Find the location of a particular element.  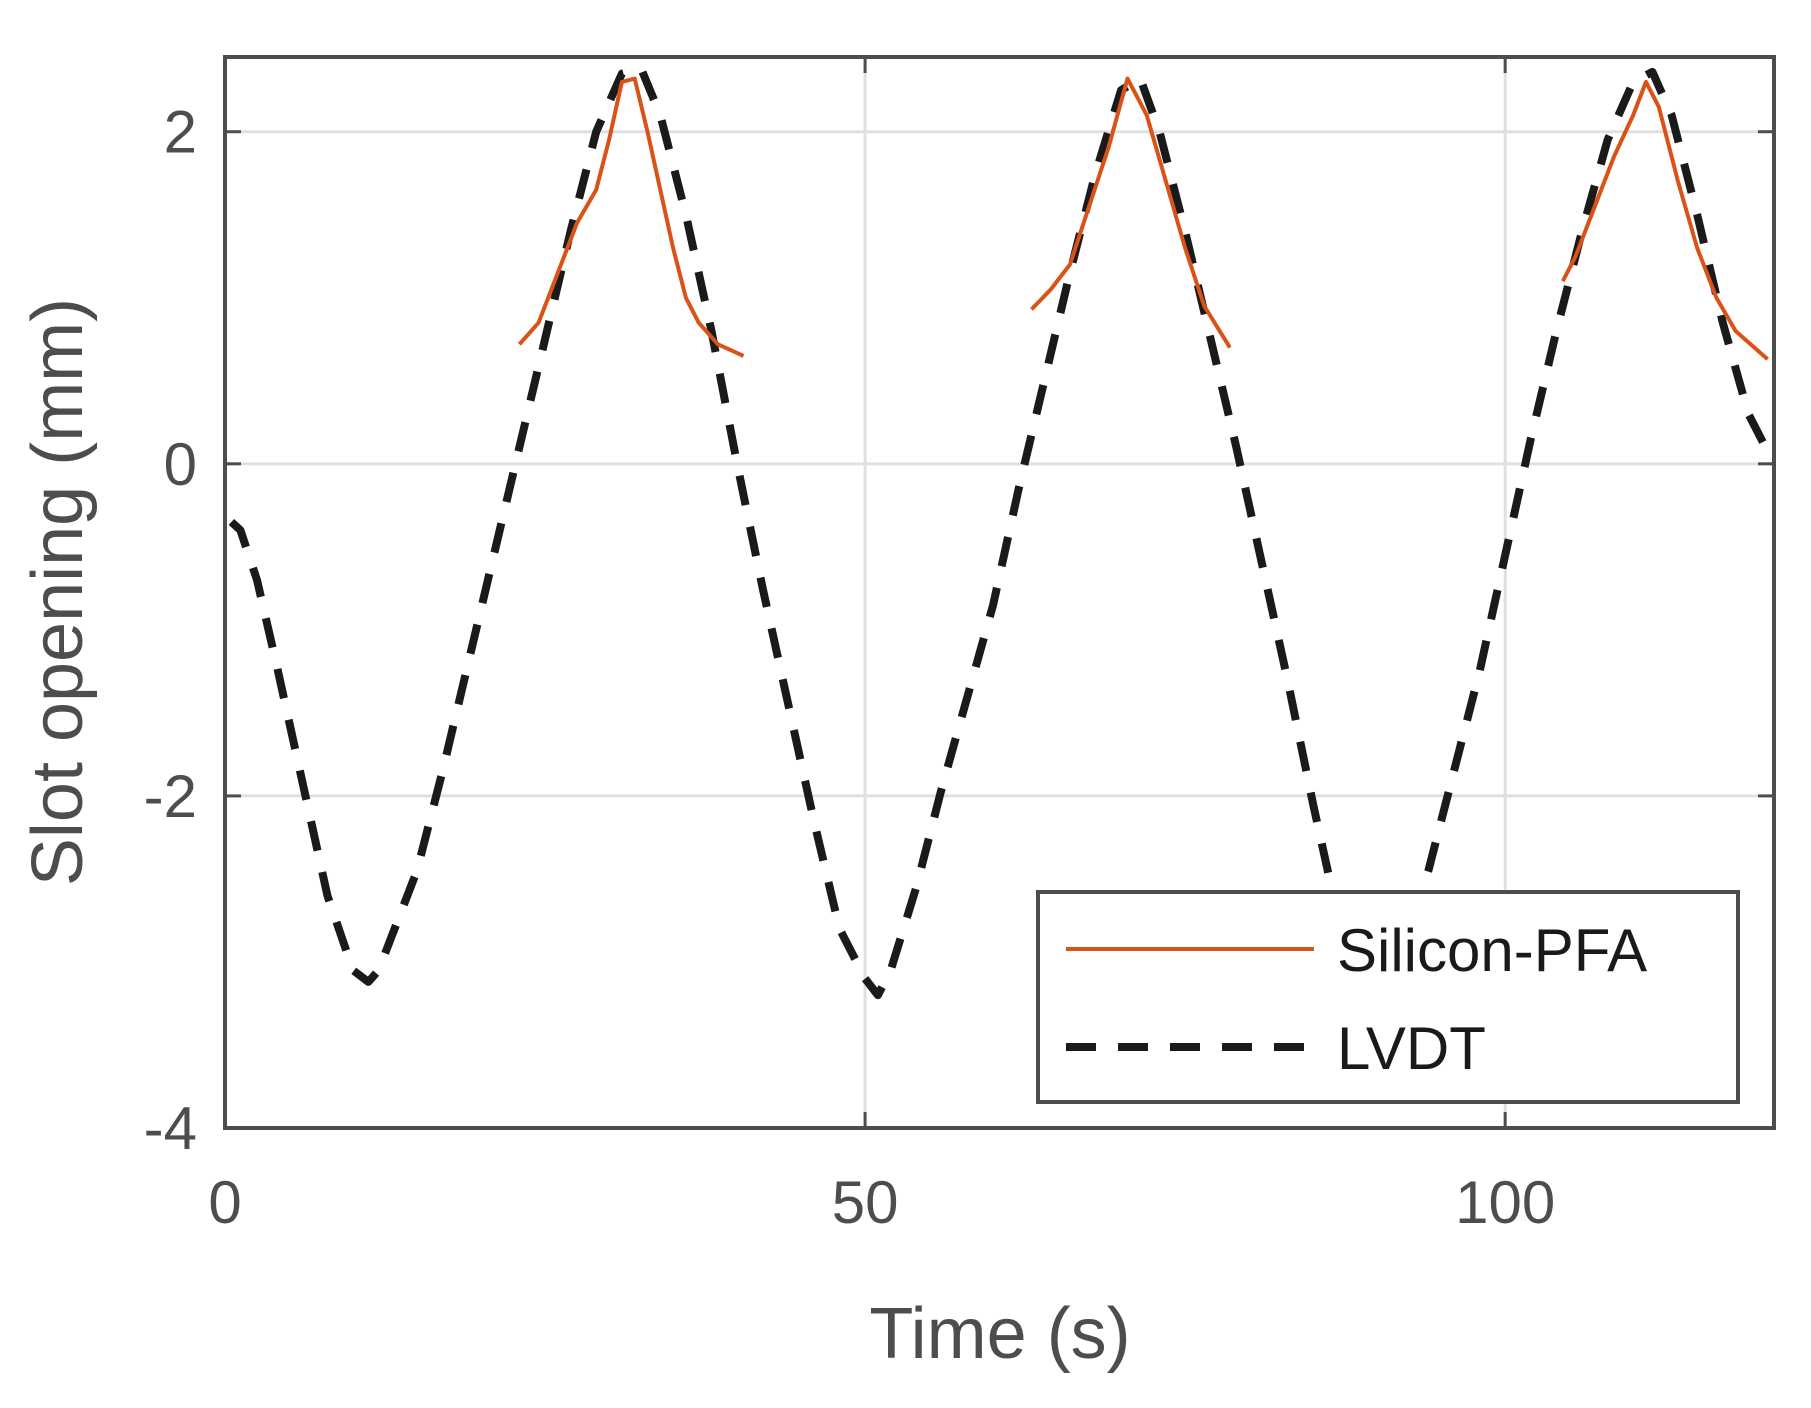

y-tick-label: -2 is located at coordinates (170, 796).